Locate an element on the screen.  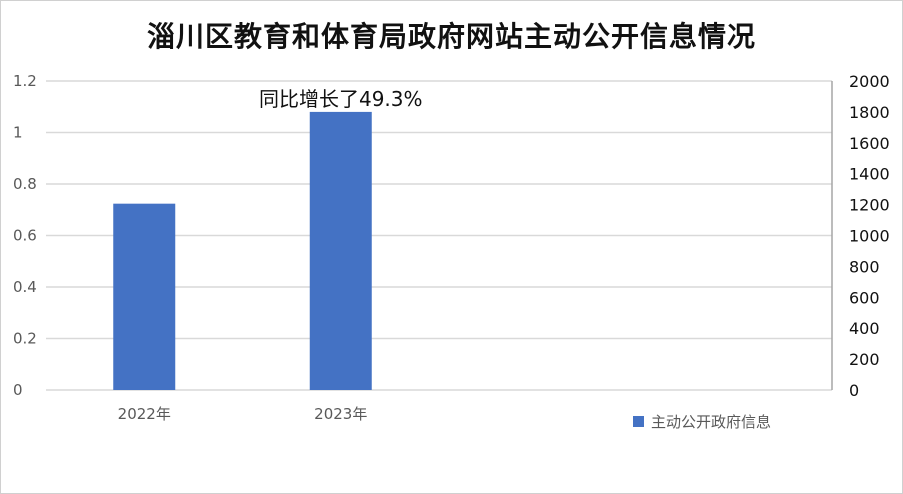
right-axis-tick-label: 400 is located at coordinates (864, 328).